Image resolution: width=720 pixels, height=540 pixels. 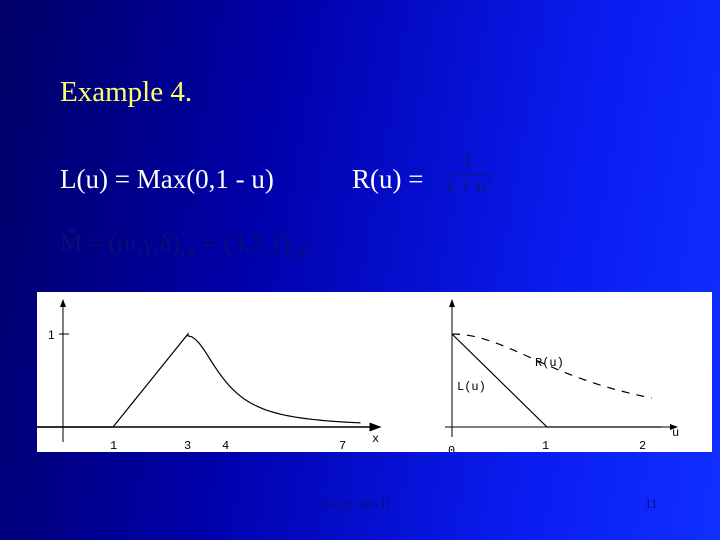 What do you see at coordinates (188, 253) in the screenshot?
I see `lr-sub-1: LR` at bounding box center [188, 253].